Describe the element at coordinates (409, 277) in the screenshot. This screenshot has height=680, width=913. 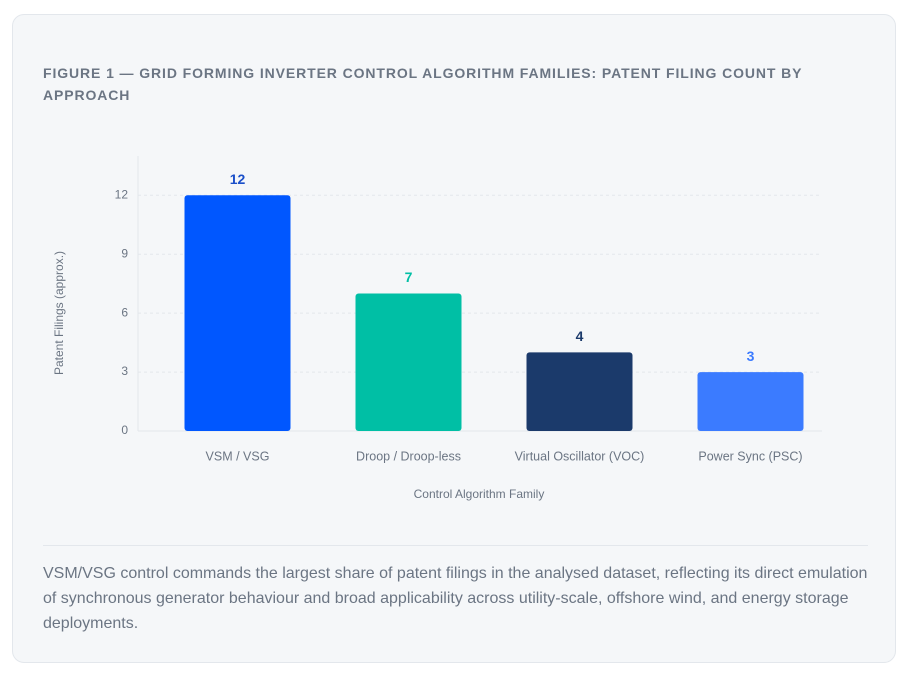
I see `value-label: 7` at that location.